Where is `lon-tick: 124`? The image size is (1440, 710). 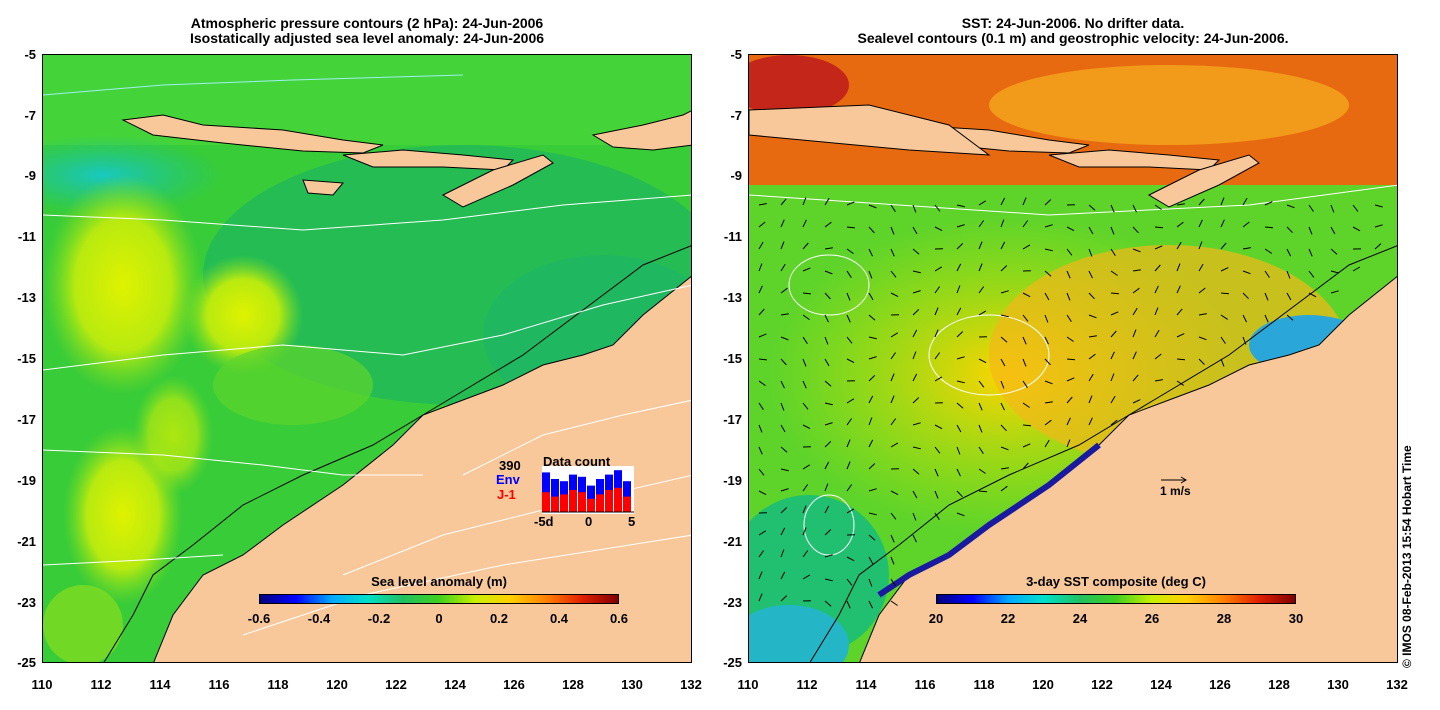
lon-tick: 124 is located at coordinates (1161, 684).